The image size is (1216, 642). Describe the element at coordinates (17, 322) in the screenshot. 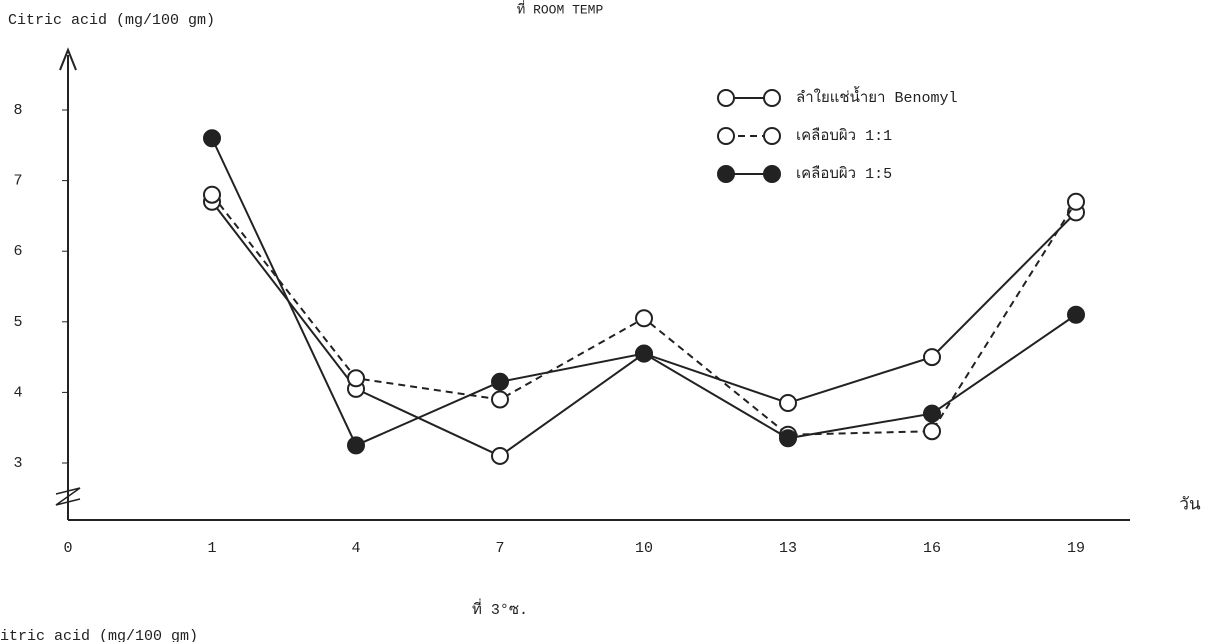

I see `y-tick-label: 5` at that location.